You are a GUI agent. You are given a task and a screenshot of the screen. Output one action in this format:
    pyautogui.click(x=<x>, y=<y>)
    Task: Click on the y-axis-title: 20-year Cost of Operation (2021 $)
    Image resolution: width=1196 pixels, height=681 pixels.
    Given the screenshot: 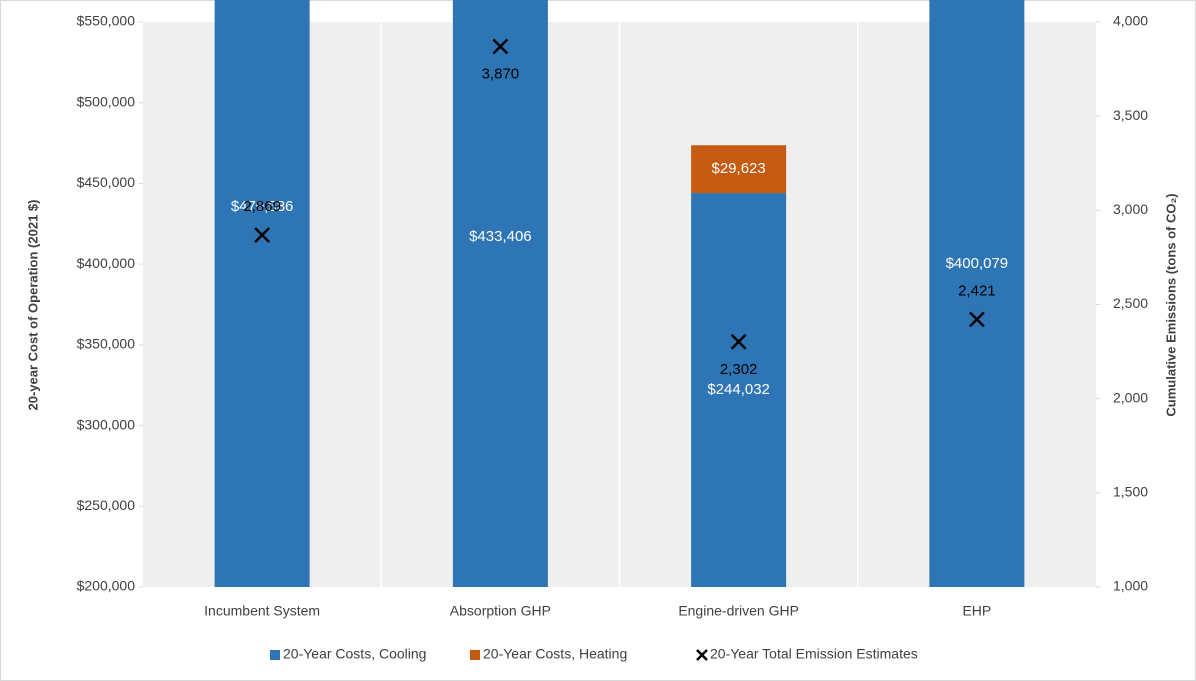 What is the action you would take?
    pyautogui.click(x=32, y=305)
    